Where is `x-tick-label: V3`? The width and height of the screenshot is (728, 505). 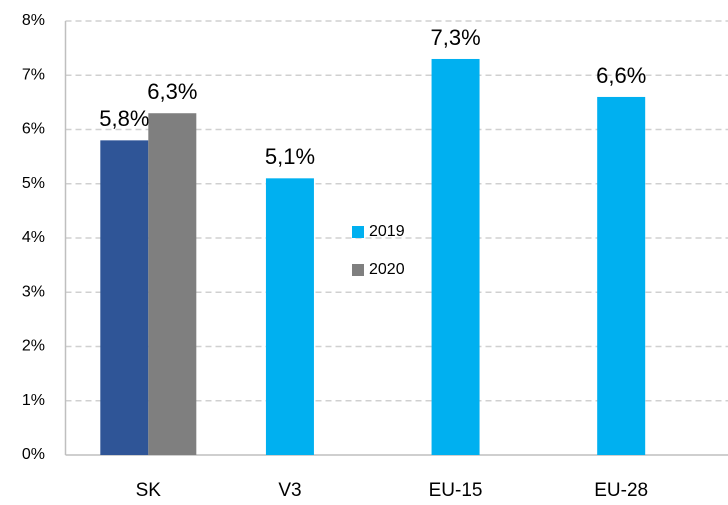 x-tick-label: V3 is located at coordinates (289, 490).